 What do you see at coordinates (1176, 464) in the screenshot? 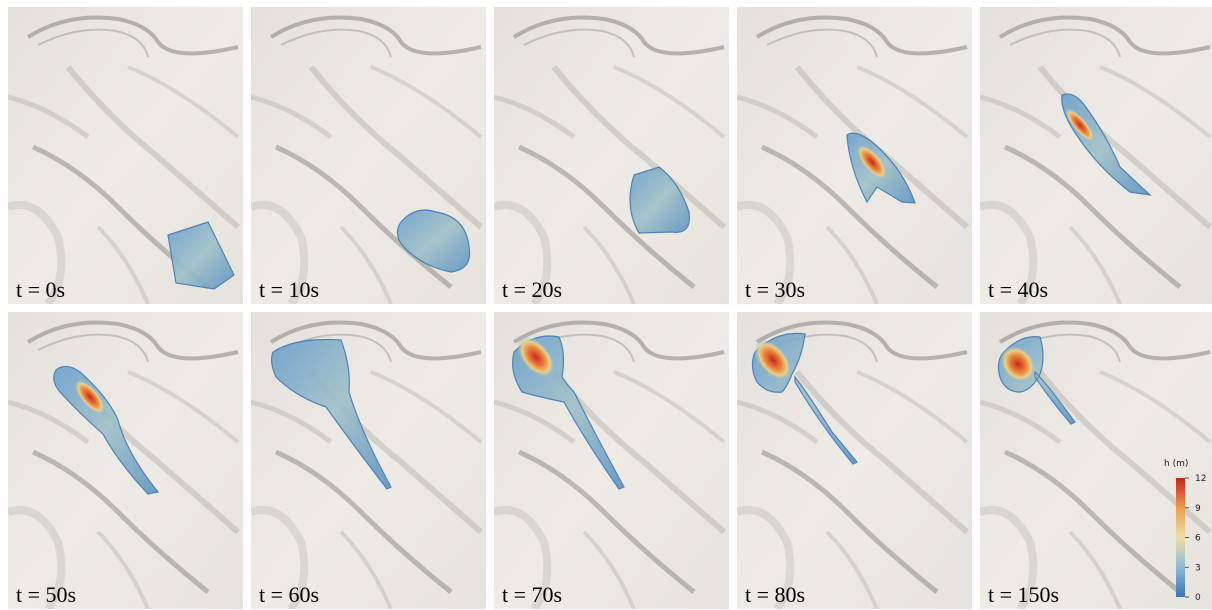
I see `colorbar-title: h (m)` at bounding box center [1176, 464].